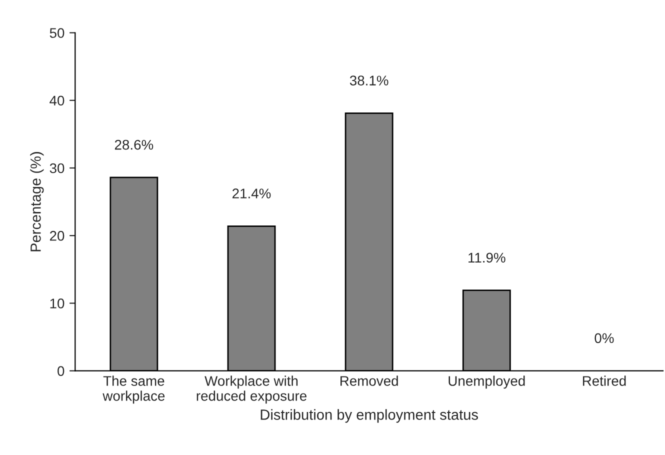  Describe the element at coordinates (486, 382) in the screenshot. I see `x-tick-label: Unemployed` at that location.